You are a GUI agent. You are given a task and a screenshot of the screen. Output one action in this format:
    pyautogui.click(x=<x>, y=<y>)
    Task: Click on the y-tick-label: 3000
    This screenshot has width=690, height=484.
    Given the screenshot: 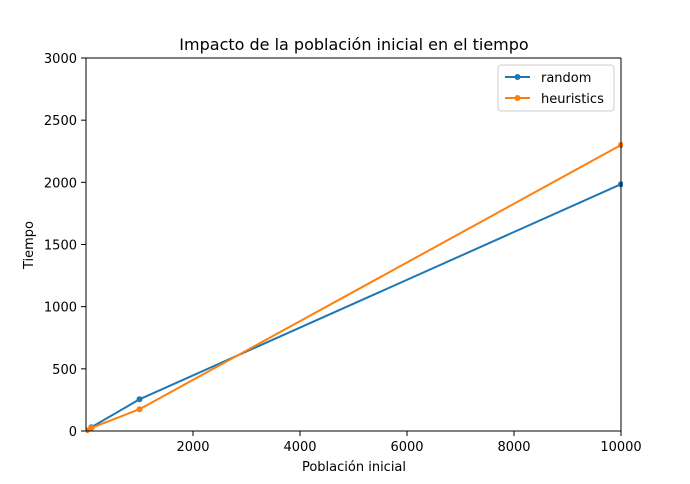 What is the action you would take?
    pyautogui.click(x=60, y=59)
    